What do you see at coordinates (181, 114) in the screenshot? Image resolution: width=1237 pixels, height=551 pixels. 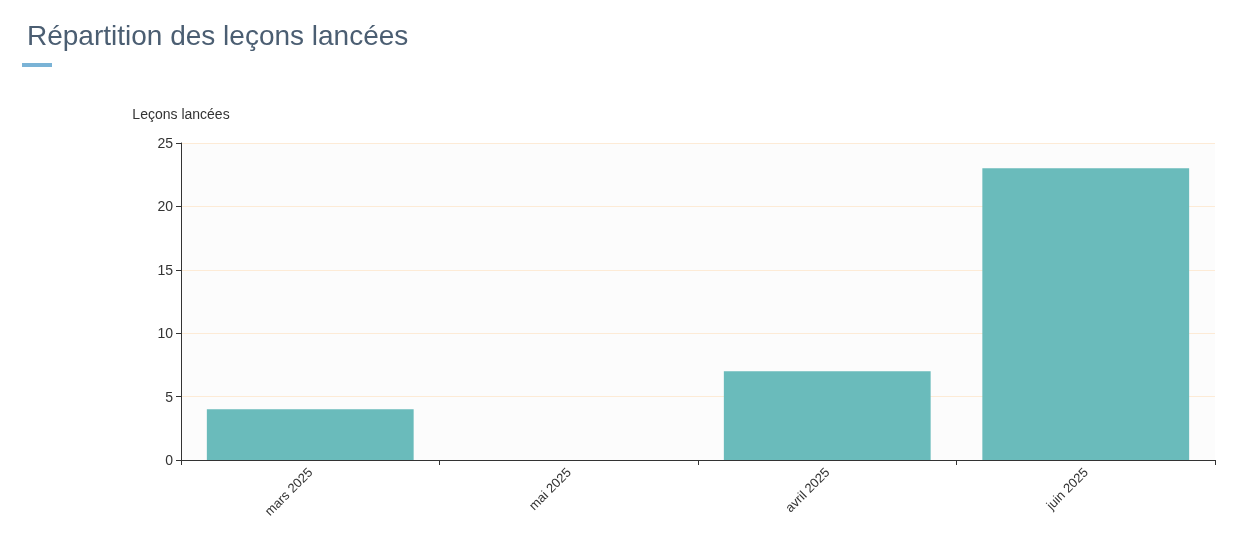 I see `y-axis-title: Leçons lancées` at bounding box center [181, 114].